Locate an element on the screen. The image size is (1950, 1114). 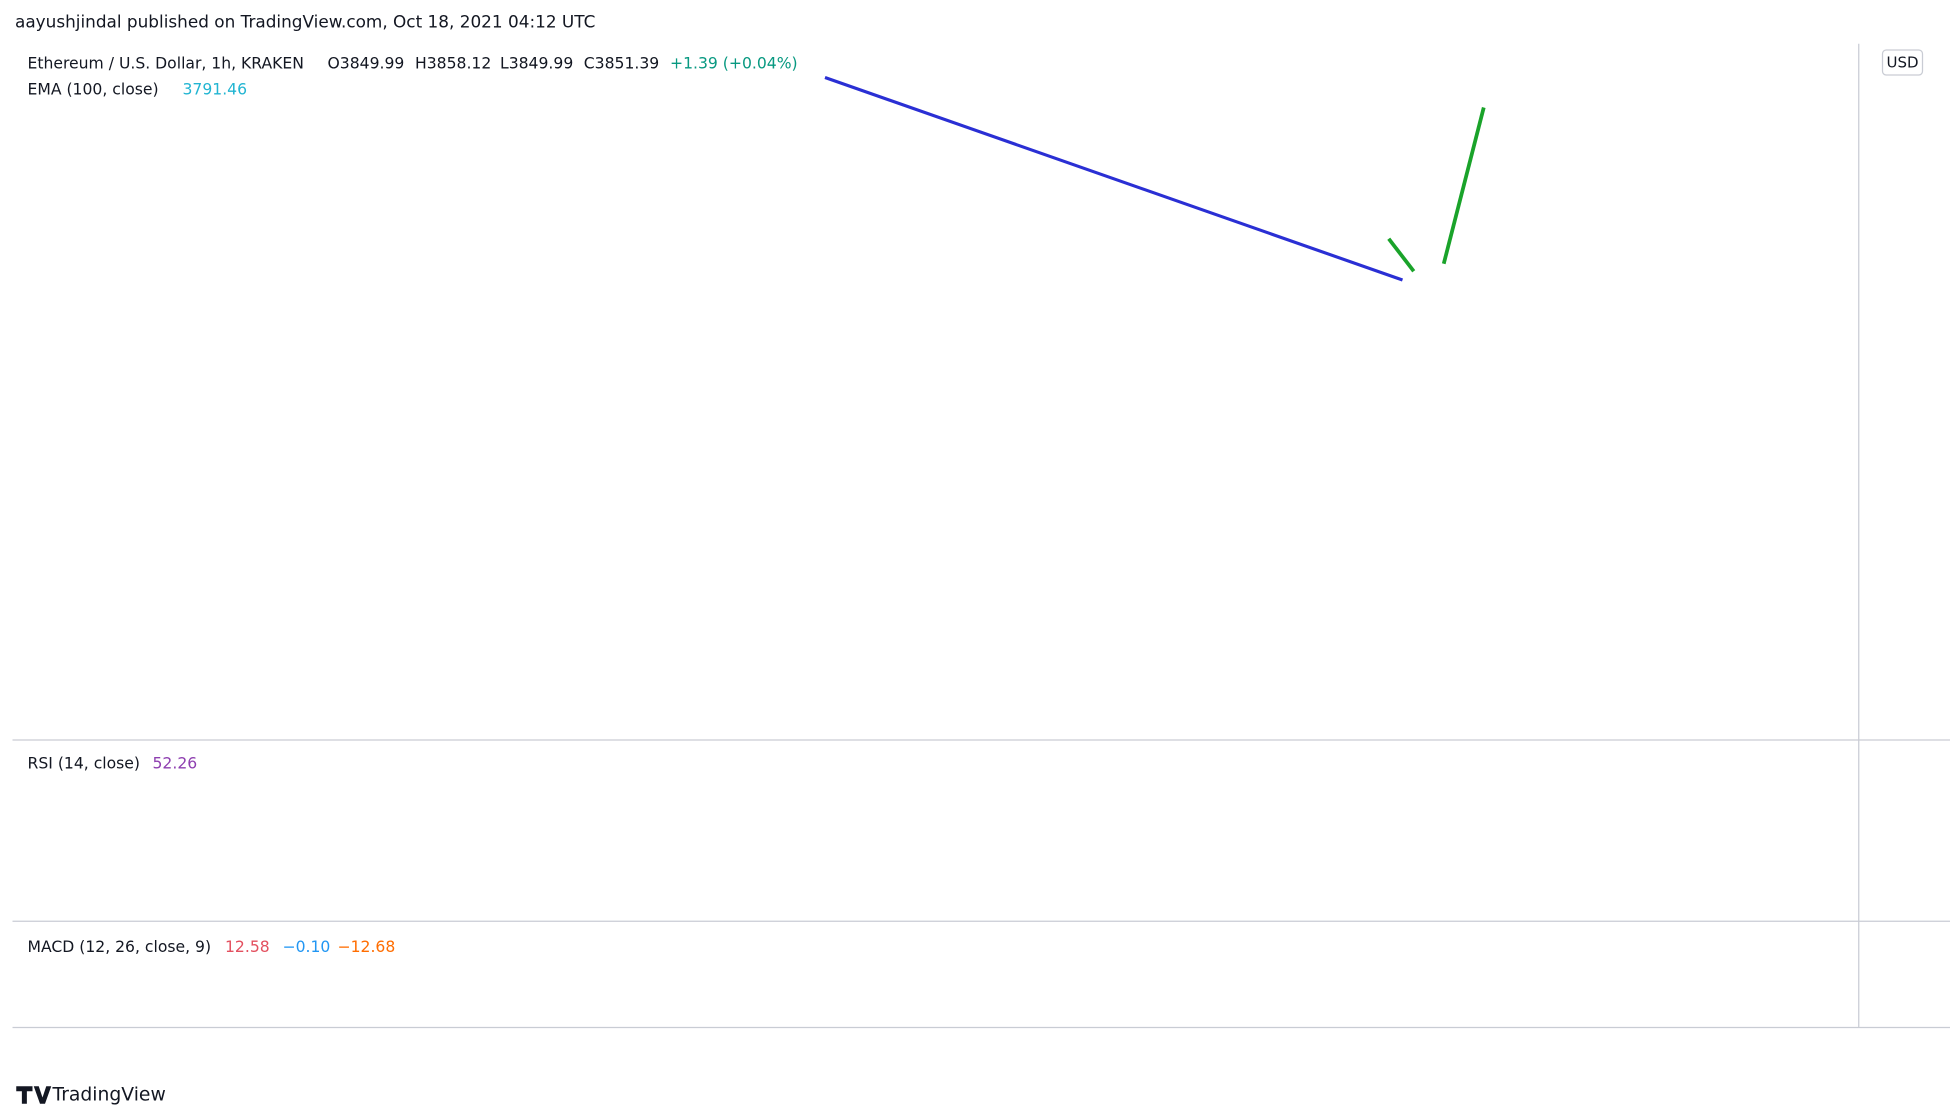
footer-brand: TradingView is located at coordinates (109, 1095).